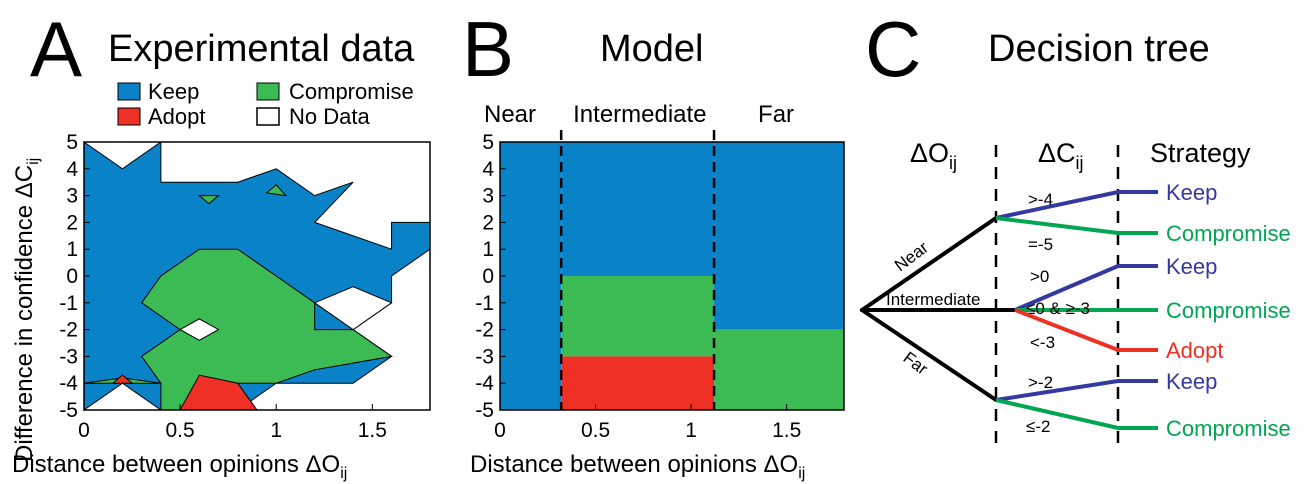  Describe the element at coordinates (1040, 244) in the screenshot. I see `tree-condition: =-5` at that location.